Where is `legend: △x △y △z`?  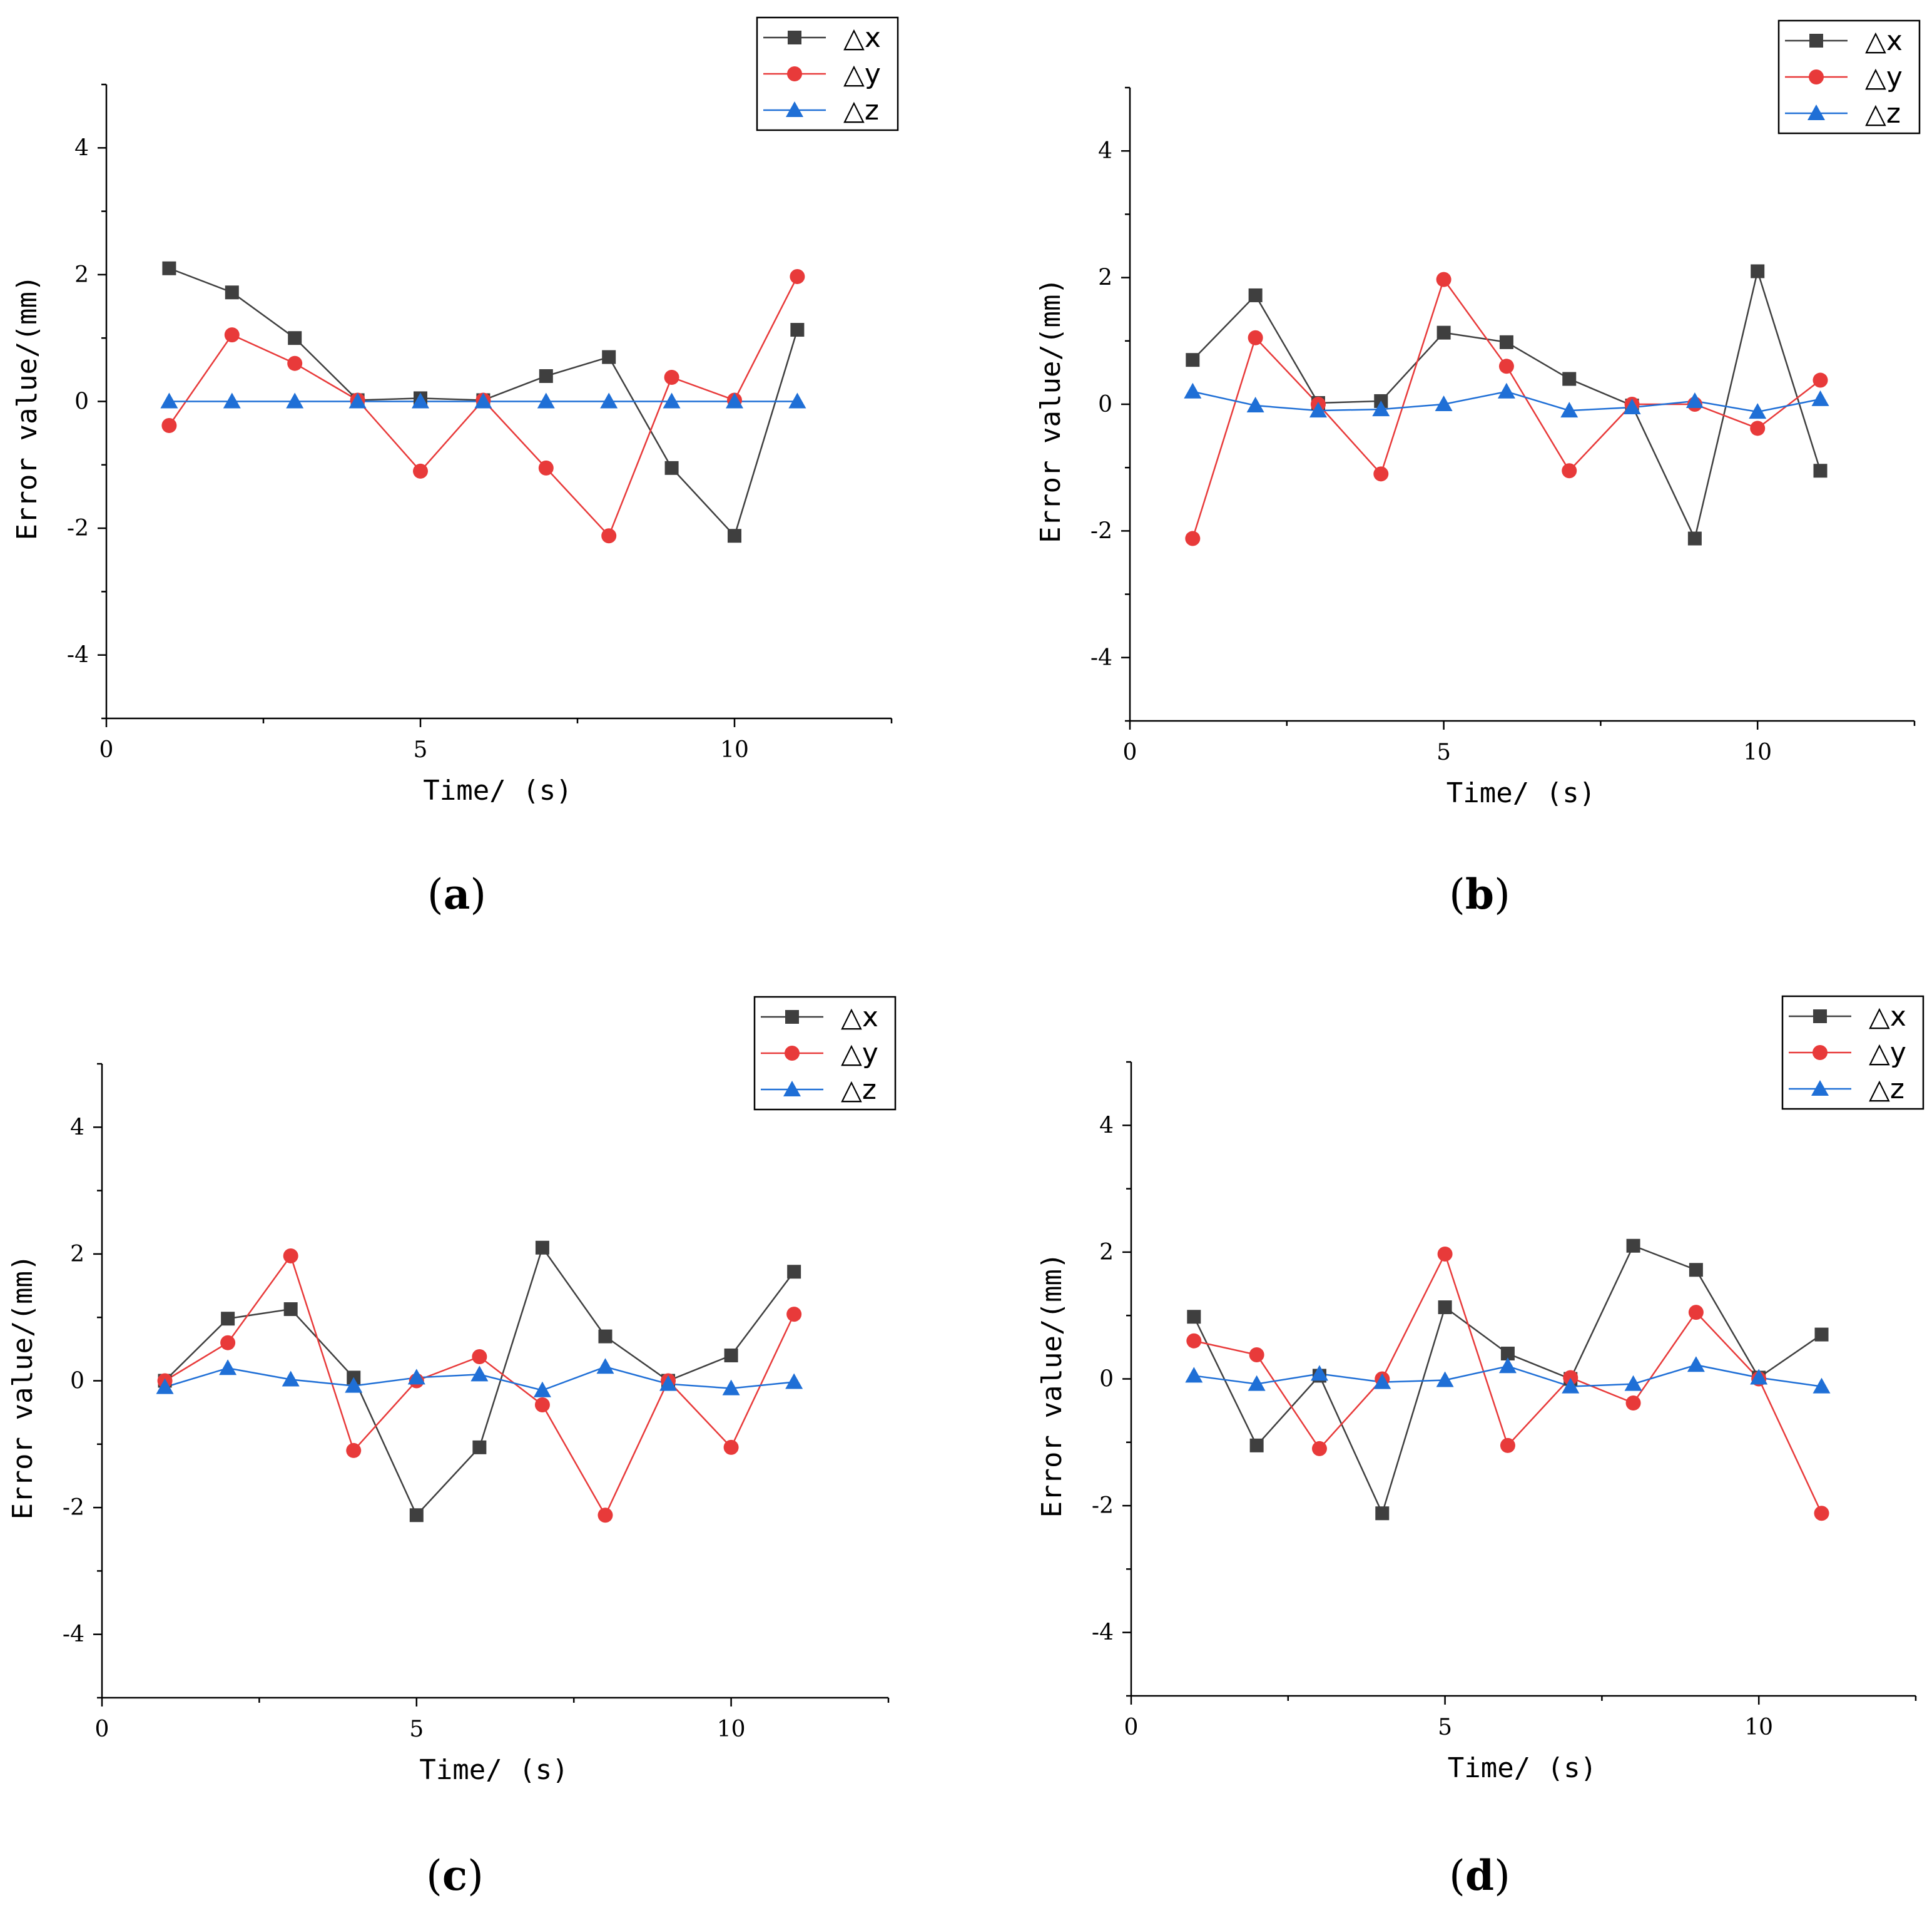 legend: △x △y △z is located at coordinates (828, 73).